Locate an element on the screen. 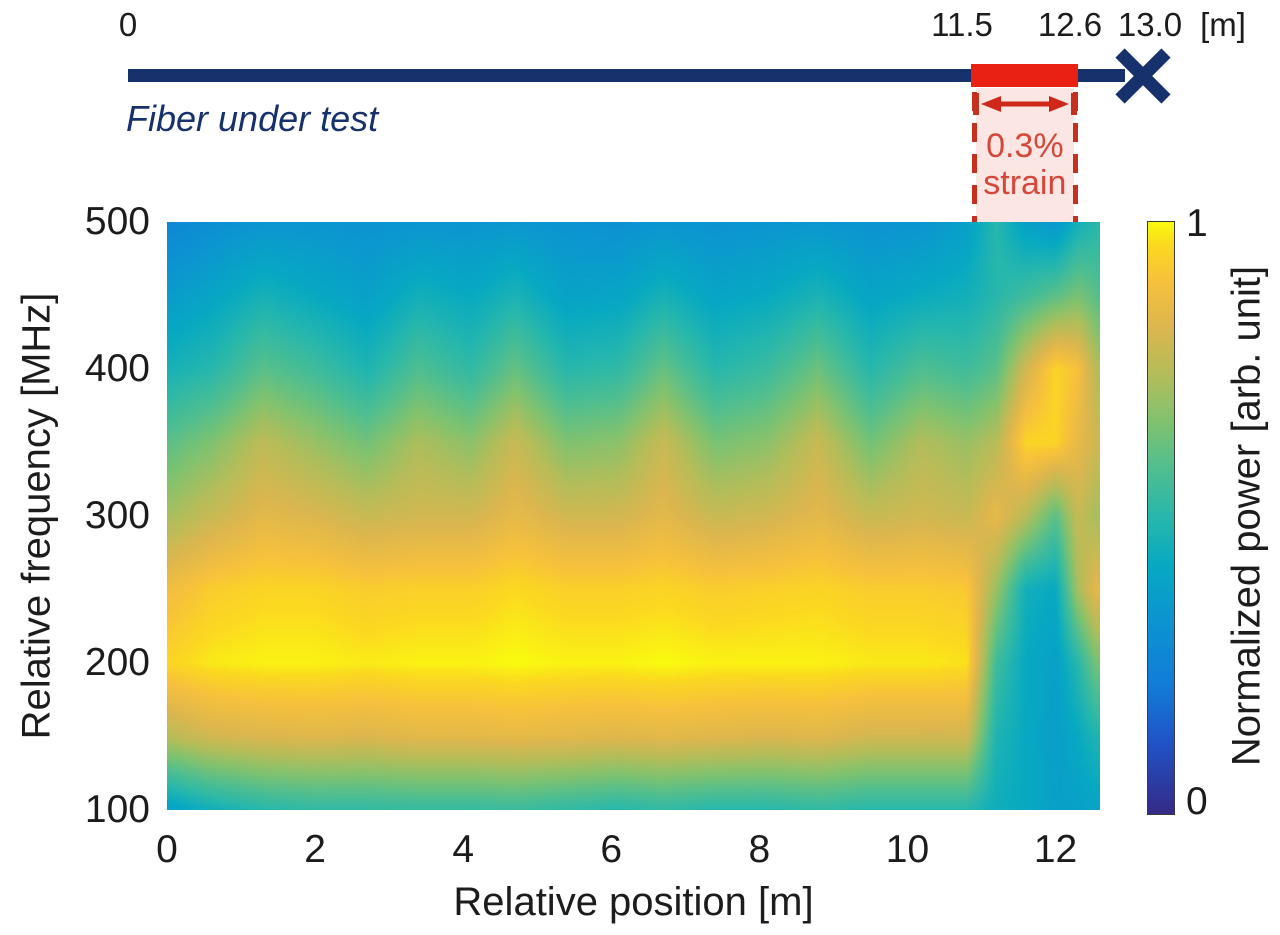 Image resolution: width=1280 pixels, height=935 pixels. ruler-label-strain-end: 12.6 is located at coordinates (1070, 24).